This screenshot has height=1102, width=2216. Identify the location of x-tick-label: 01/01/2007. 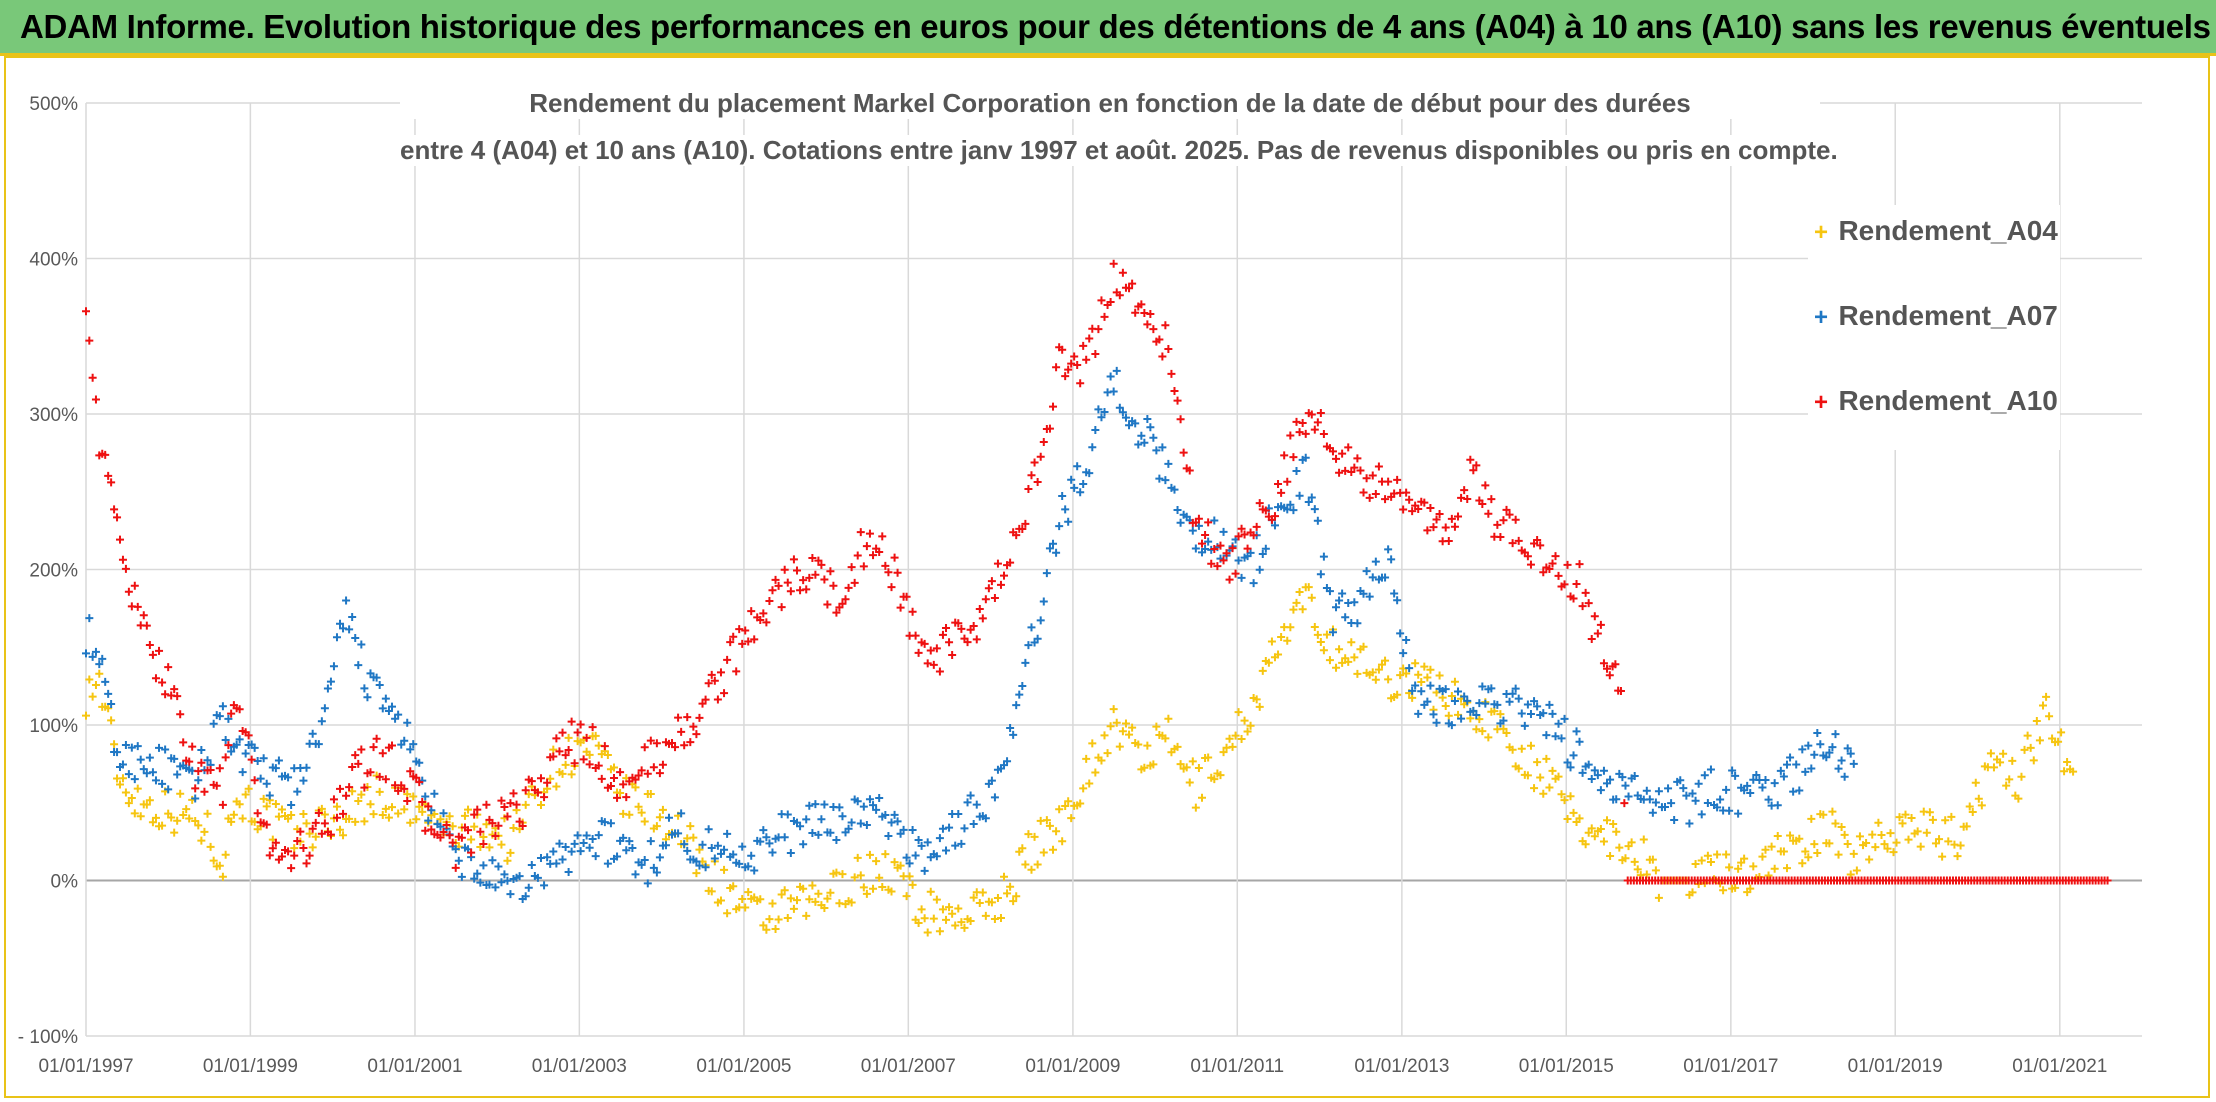
(908, 1066).